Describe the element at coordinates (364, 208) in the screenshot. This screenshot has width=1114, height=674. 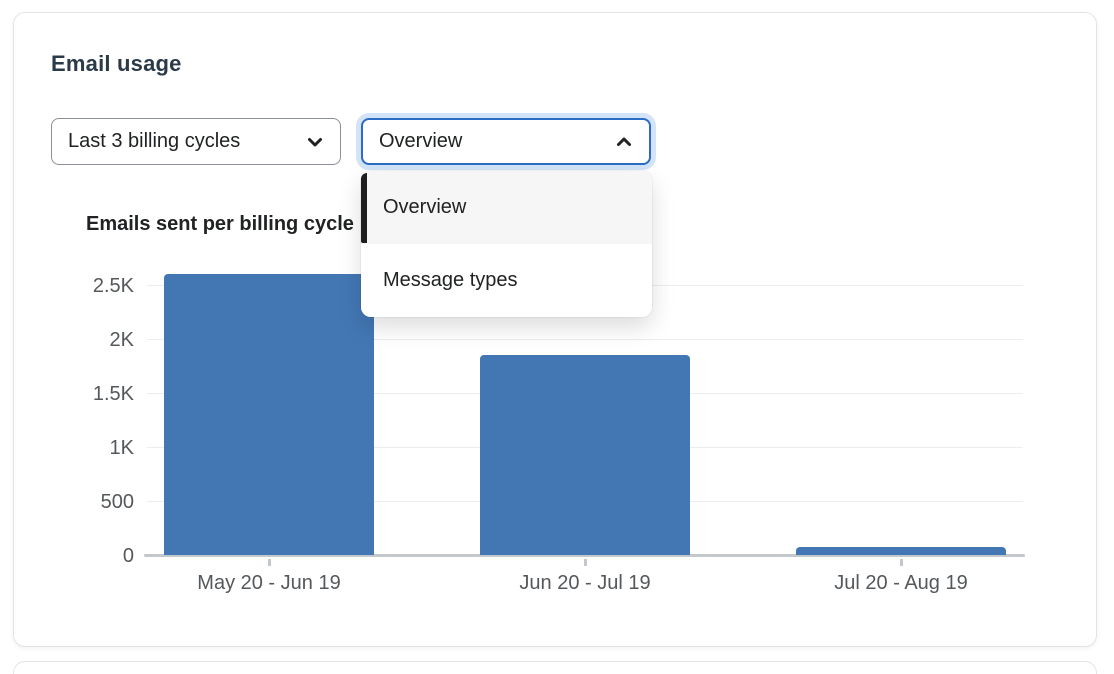
I see `selected-option-indicator` at that location.